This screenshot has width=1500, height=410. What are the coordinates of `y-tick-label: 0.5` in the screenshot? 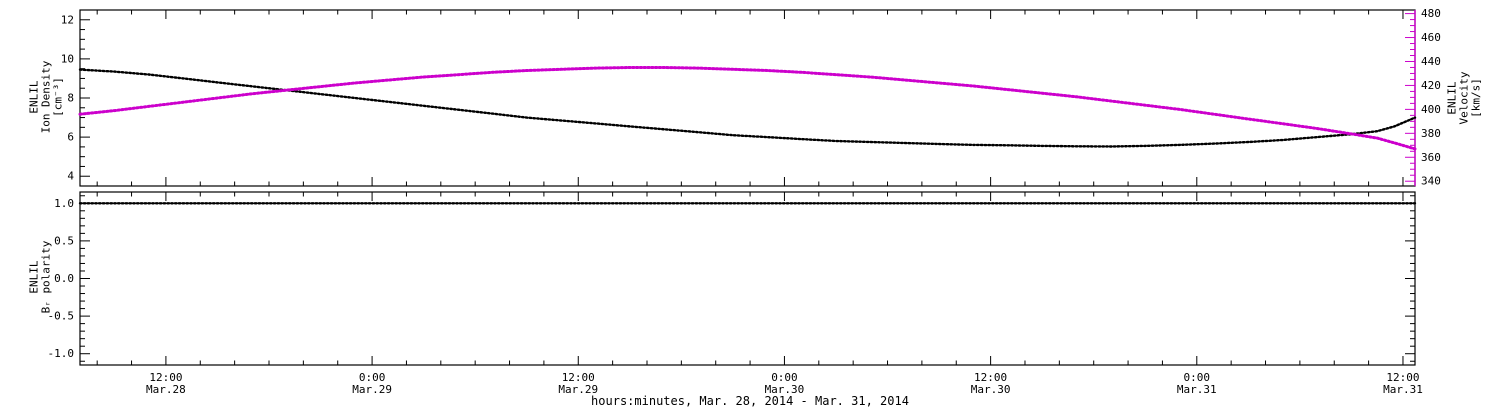 It's located at (64, 240).